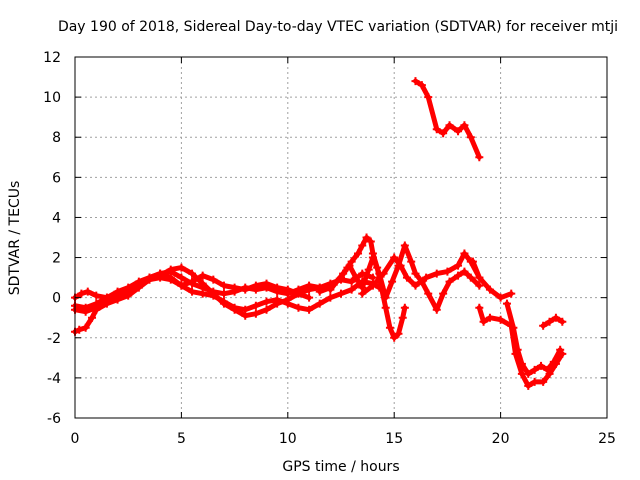 The width and height of the screenshot is (640, 480). Describe the element at coordinates (394, 439) in the screenshot. I see `x-tick-label: 15` at that location.